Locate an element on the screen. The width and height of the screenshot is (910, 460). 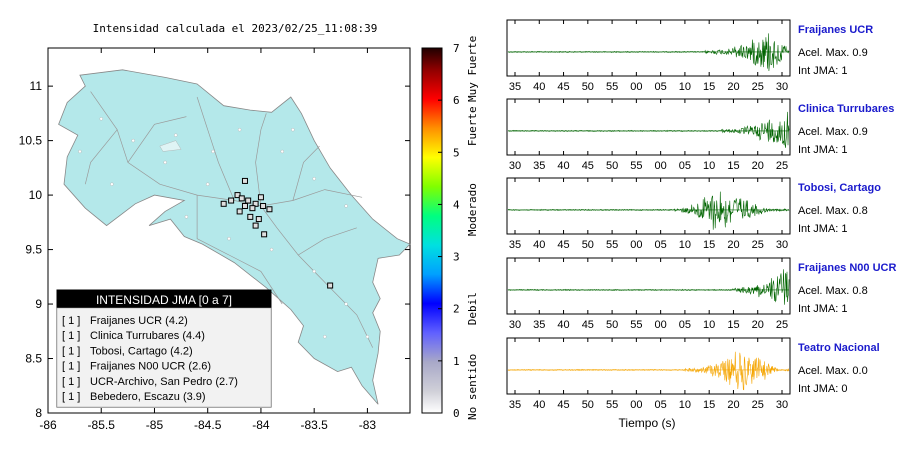
lat-tick-label: 9.5 is located at coordinates (33, 250).